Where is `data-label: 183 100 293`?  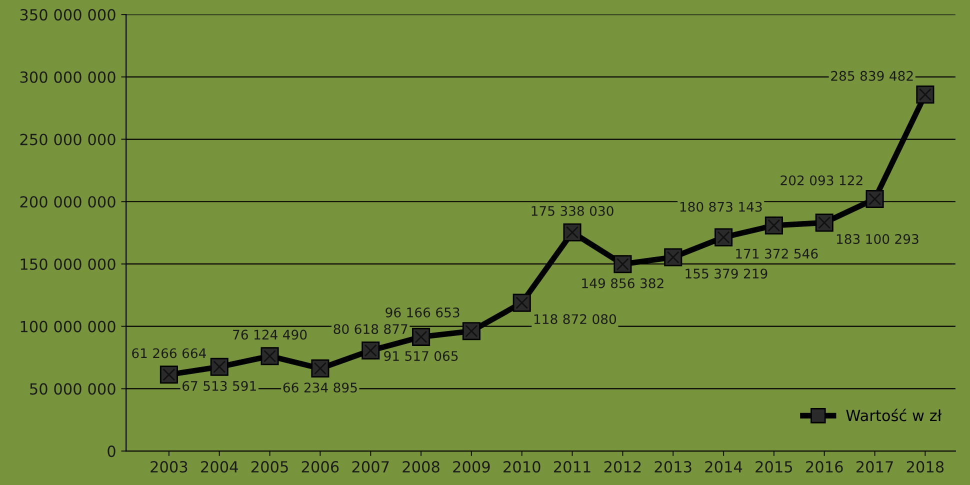 data-label: 183 100 293 is located at coordinates (877, 239).